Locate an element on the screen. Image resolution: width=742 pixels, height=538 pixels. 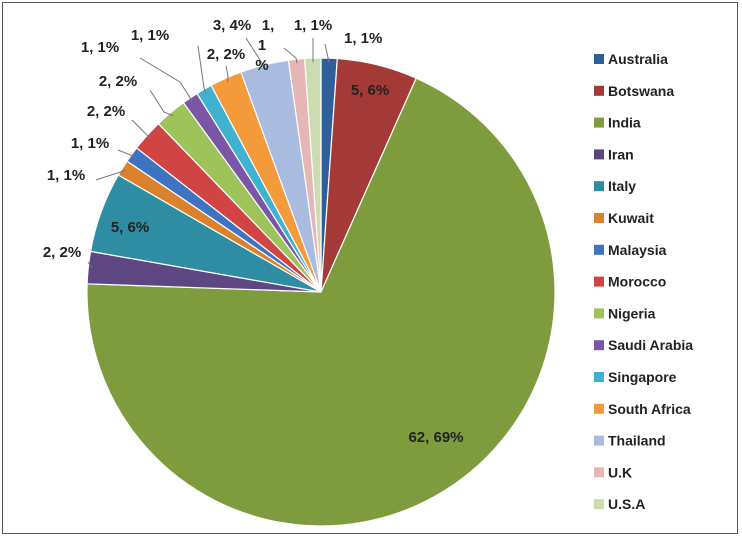
leader-line-morocco is located at coordinates (141, 129).